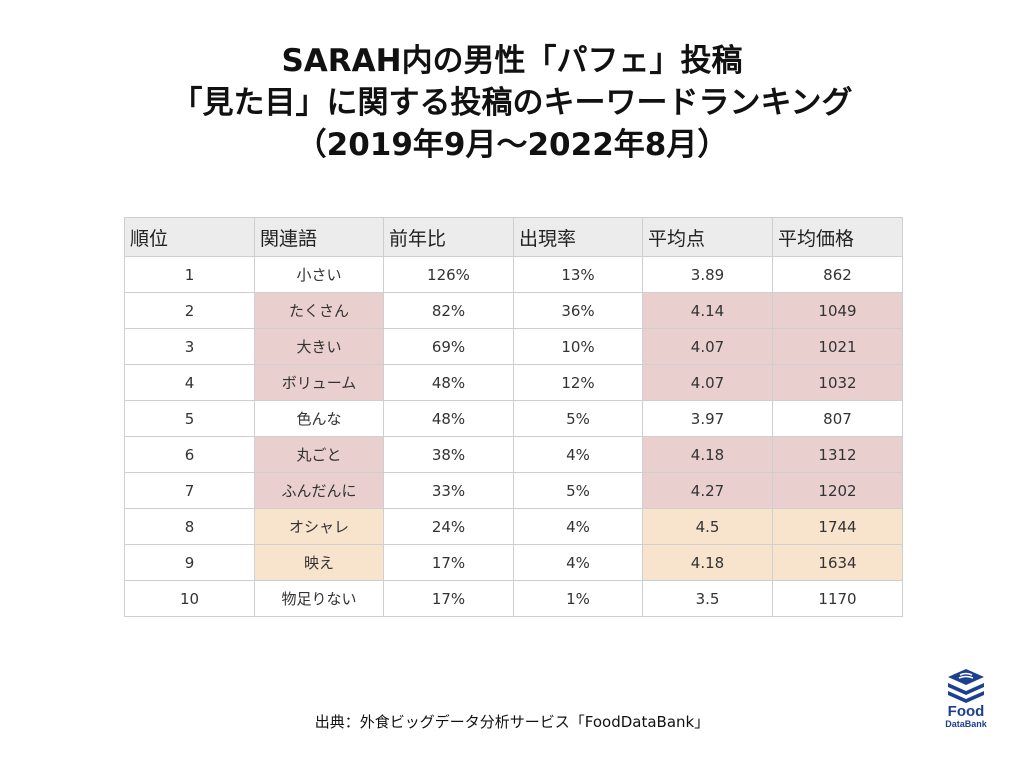 This screenshot has width=1024, height=768. Describe the element at coordinates (966, 686) in the screenshot. I see `stacked-layers-icon` at that location.